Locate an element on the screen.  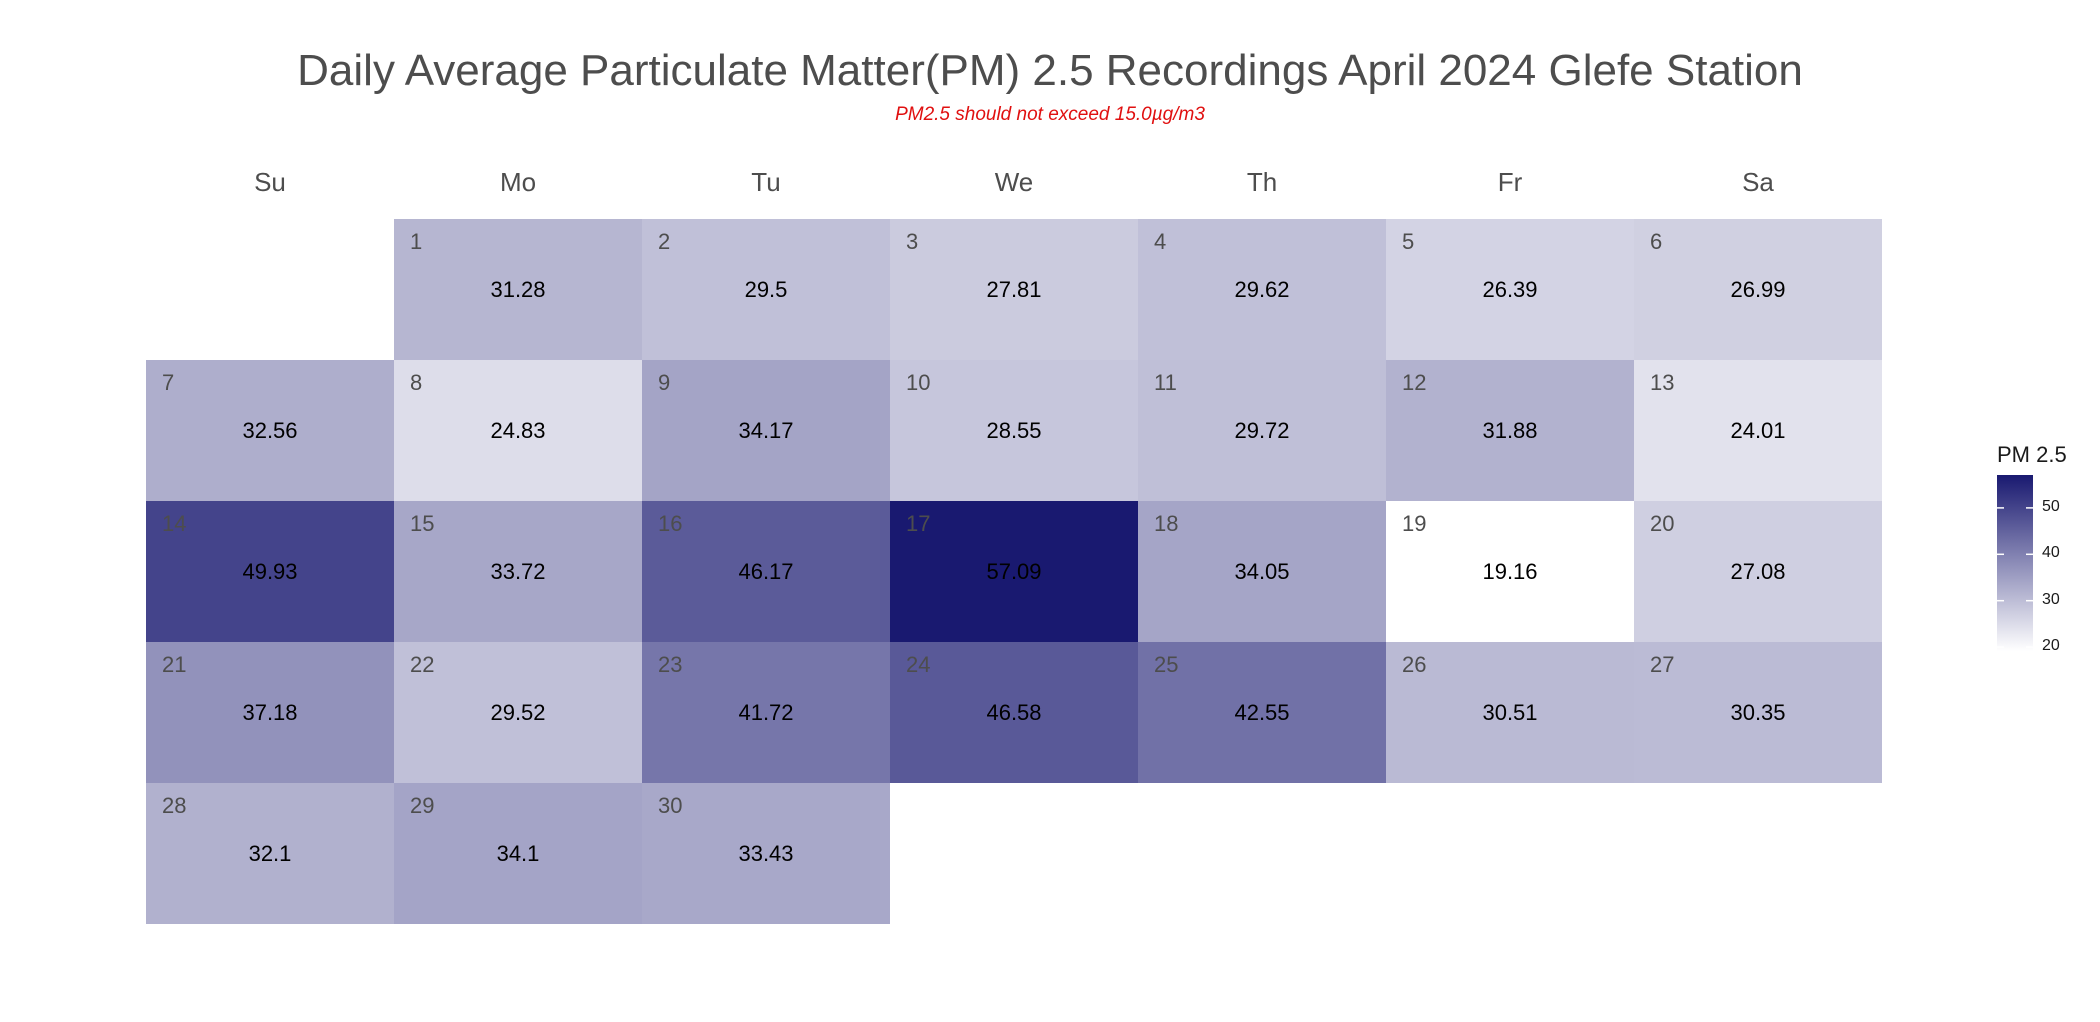
legend-color-bar is located at coordinates (2015, 563).